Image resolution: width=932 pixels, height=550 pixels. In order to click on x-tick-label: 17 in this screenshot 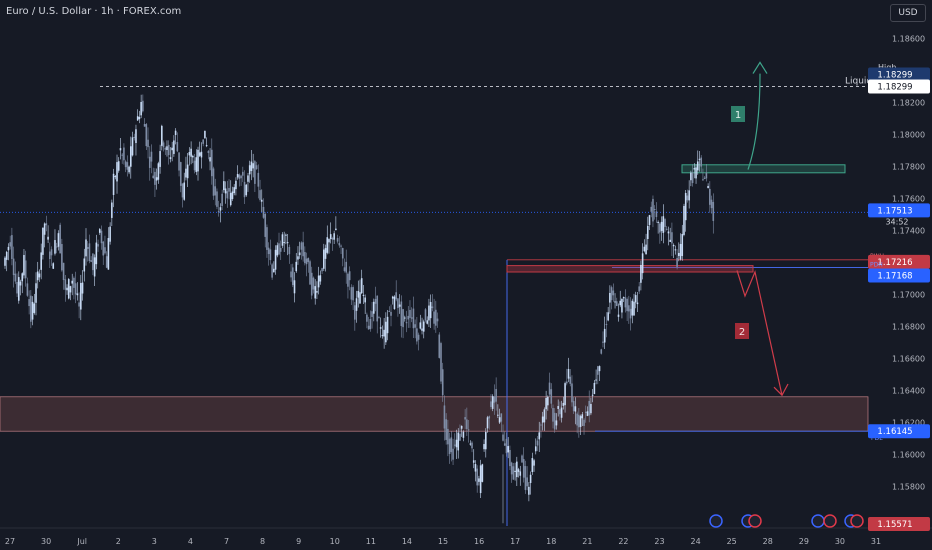, I will do `click(515, 541)`.